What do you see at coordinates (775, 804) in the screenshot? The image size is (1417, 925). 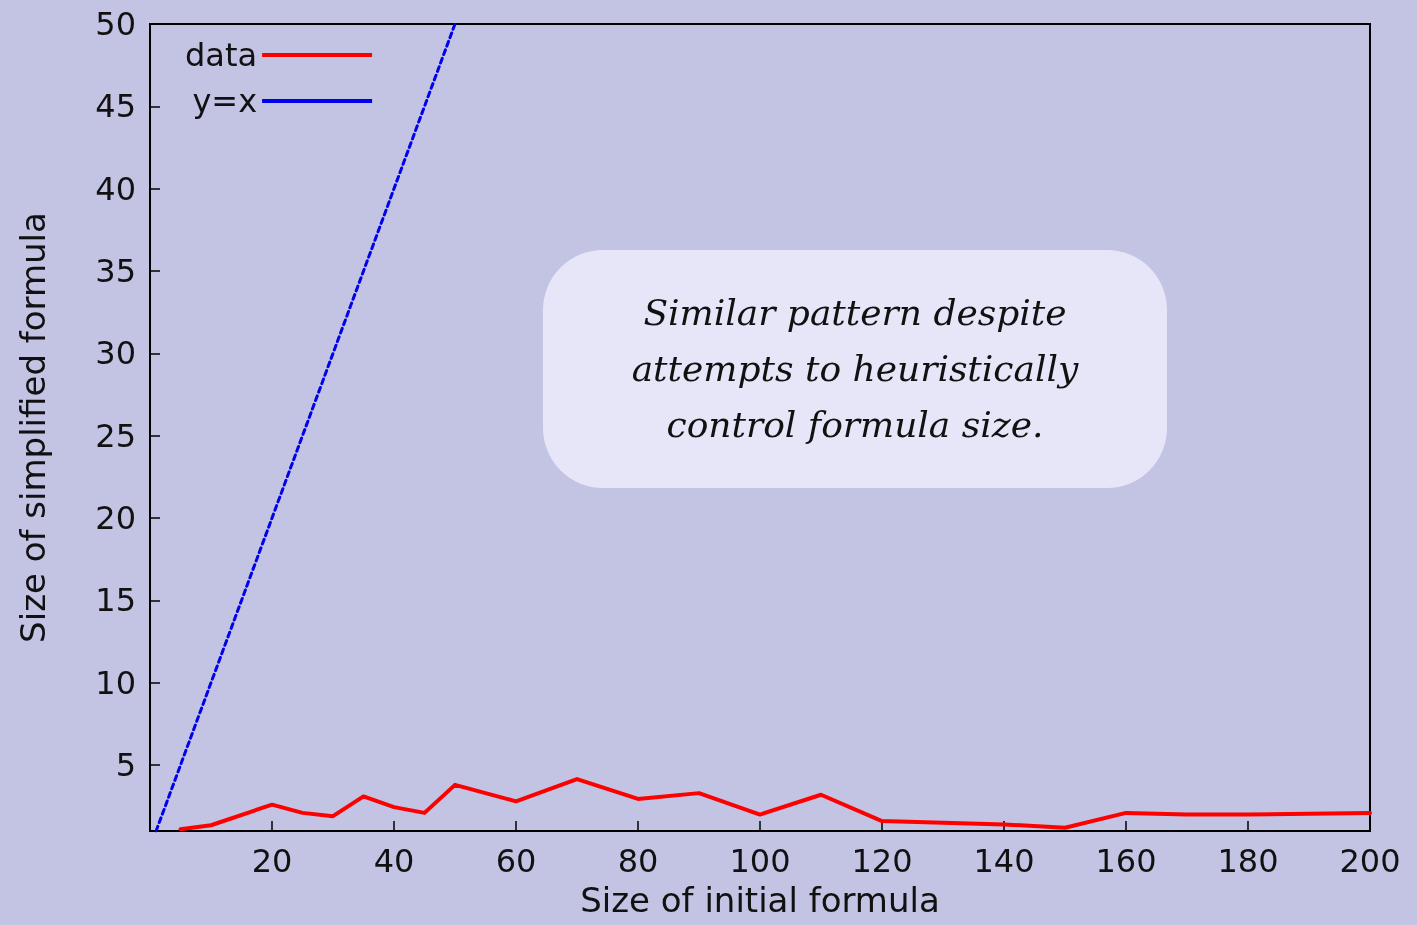 I see `line-series` at bounding box center [775, 804].